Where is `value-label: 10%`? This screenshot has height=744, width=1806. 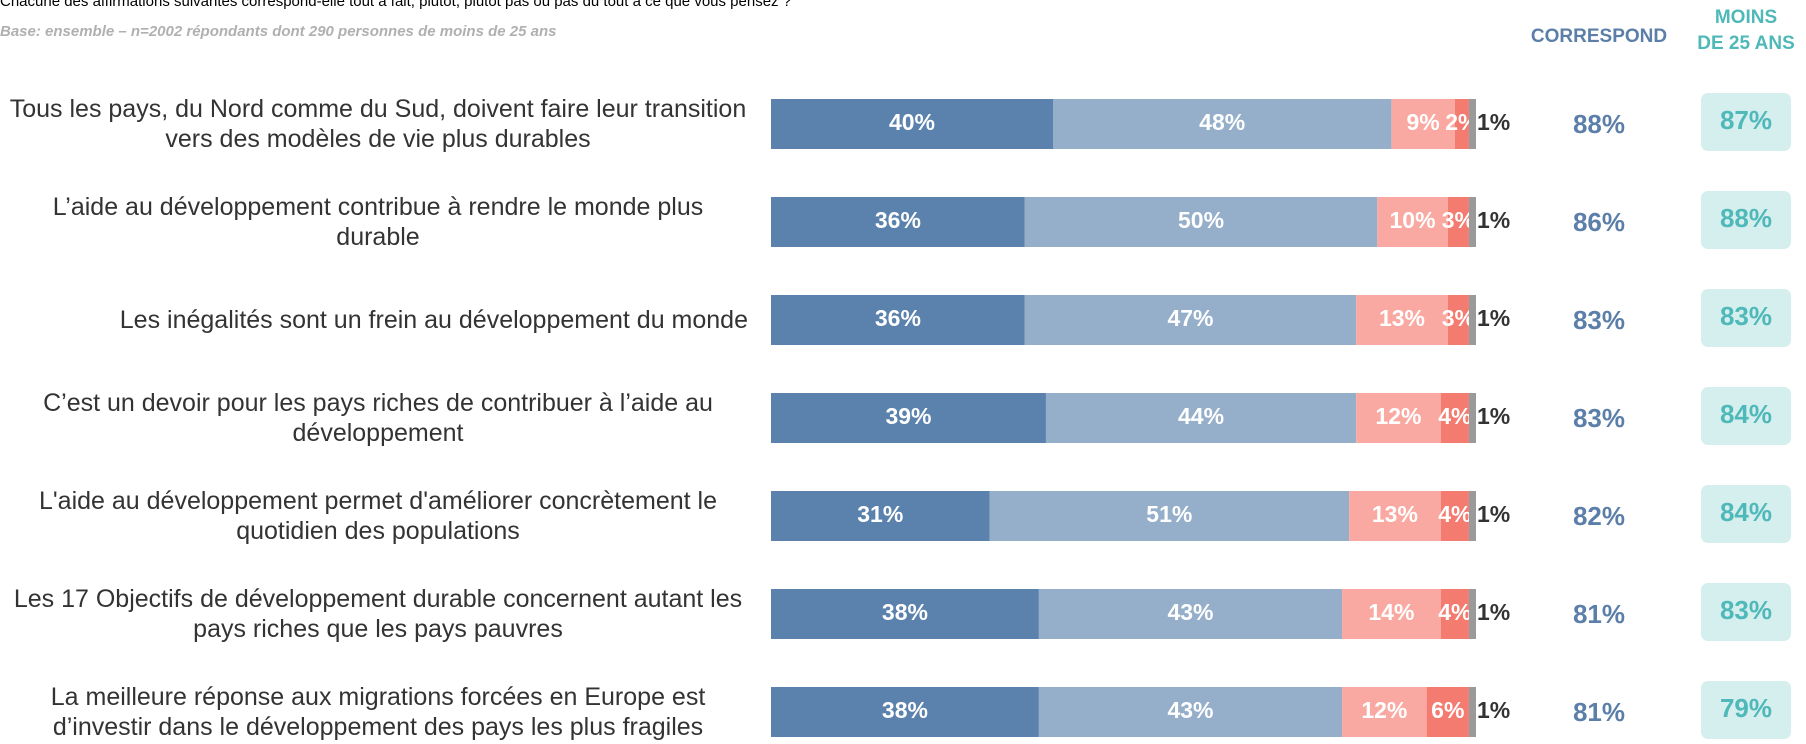
value-label: 10% is located at coordinates (1413, 220).